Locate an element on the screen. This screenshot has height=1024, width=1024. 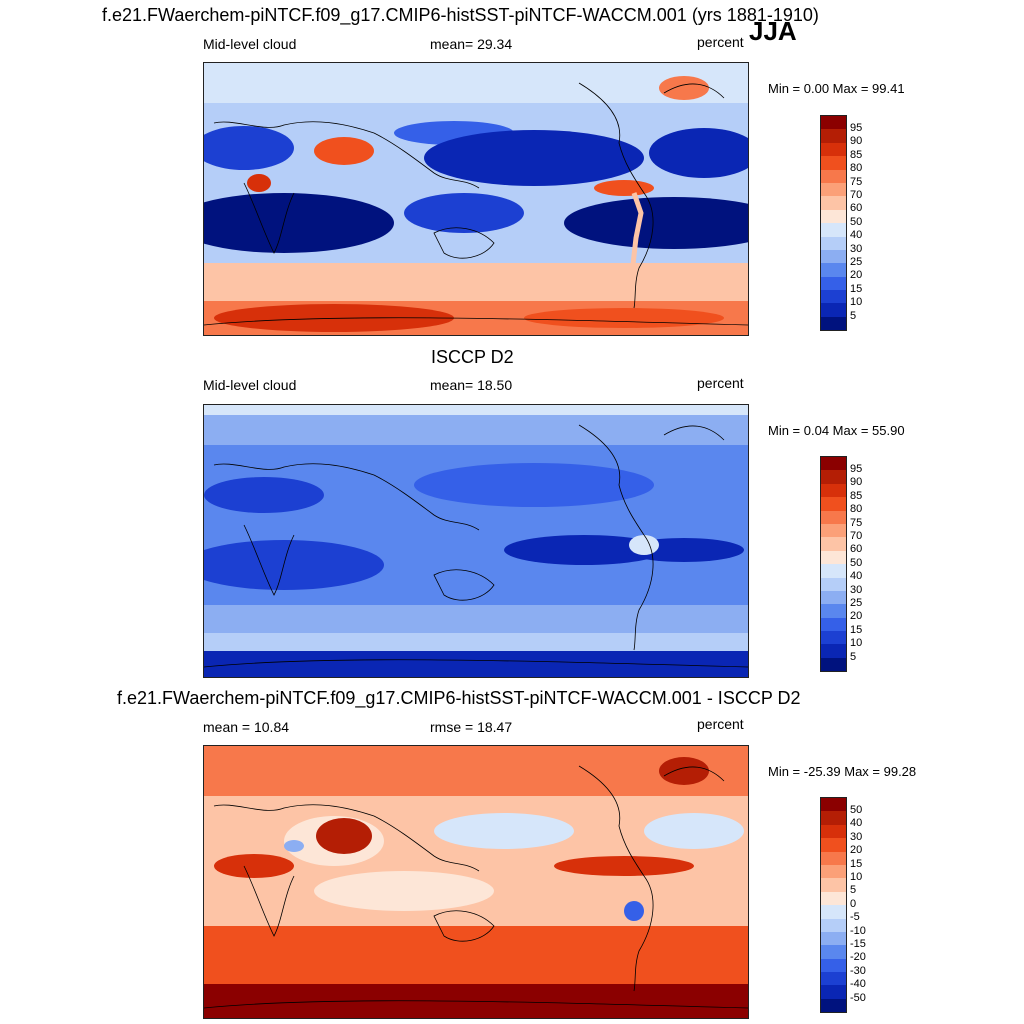
panel2-title: ISCCP D2 is located at coordinates (472, 357).